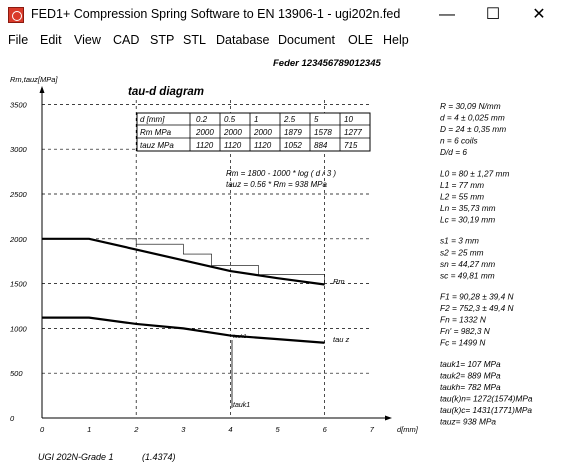 The image size is (562, 470). Describe the element at coordinates (468, 208) in the screenshot. I see `result-line: Ln = 35,73 mm` at that location.